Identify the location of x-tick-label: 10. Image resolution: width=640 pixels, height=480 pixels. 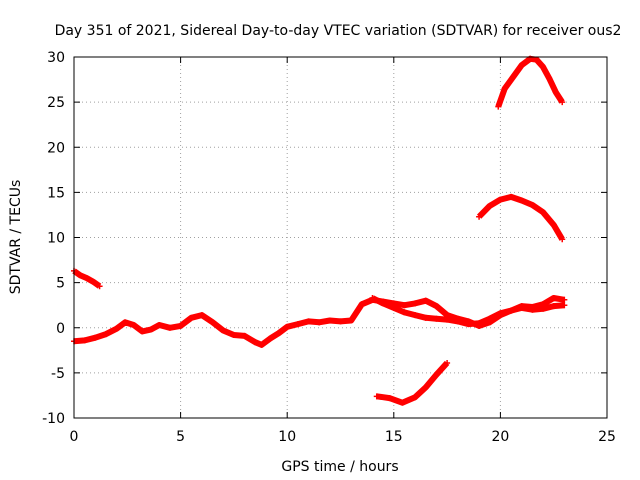
(287, 437).